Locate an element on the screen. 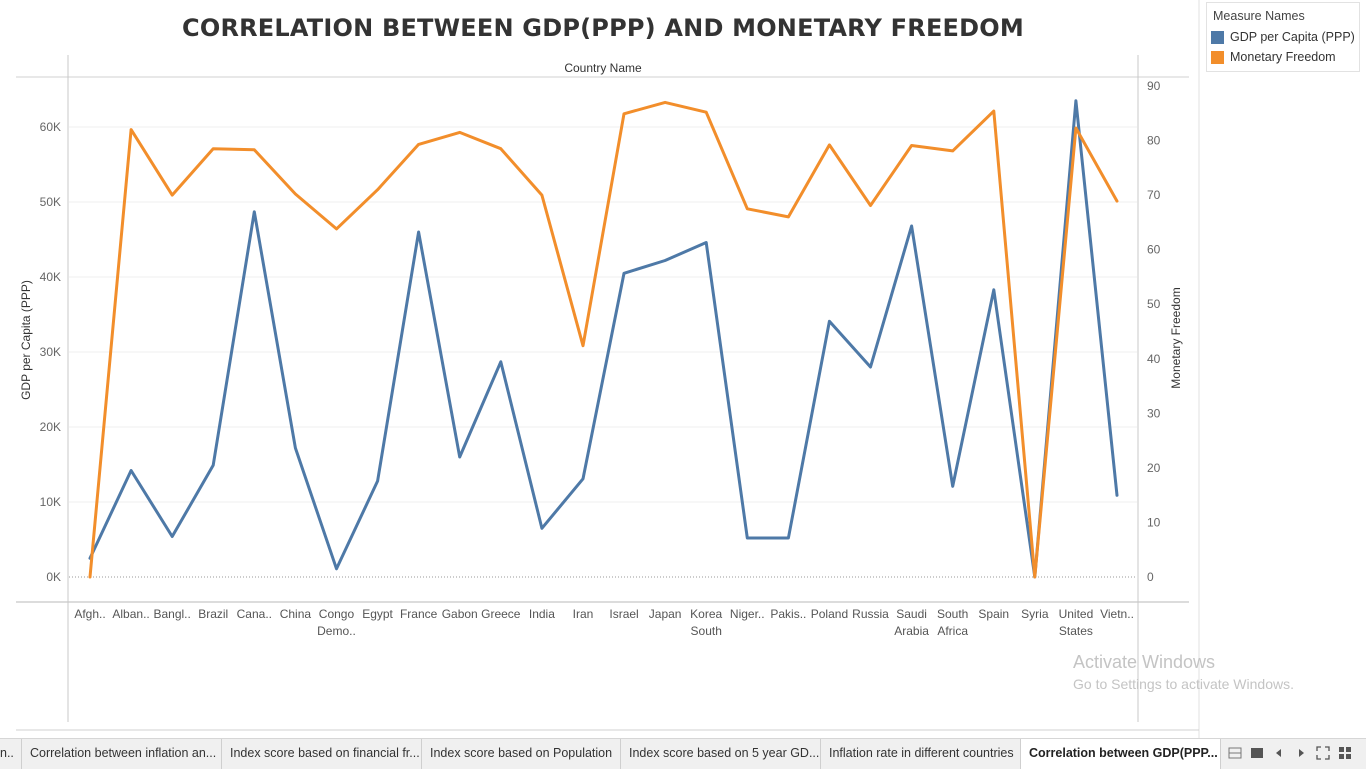 The width and height of the screenshot is (1366, 769). category-label: China is located at coordinates (296, 614).